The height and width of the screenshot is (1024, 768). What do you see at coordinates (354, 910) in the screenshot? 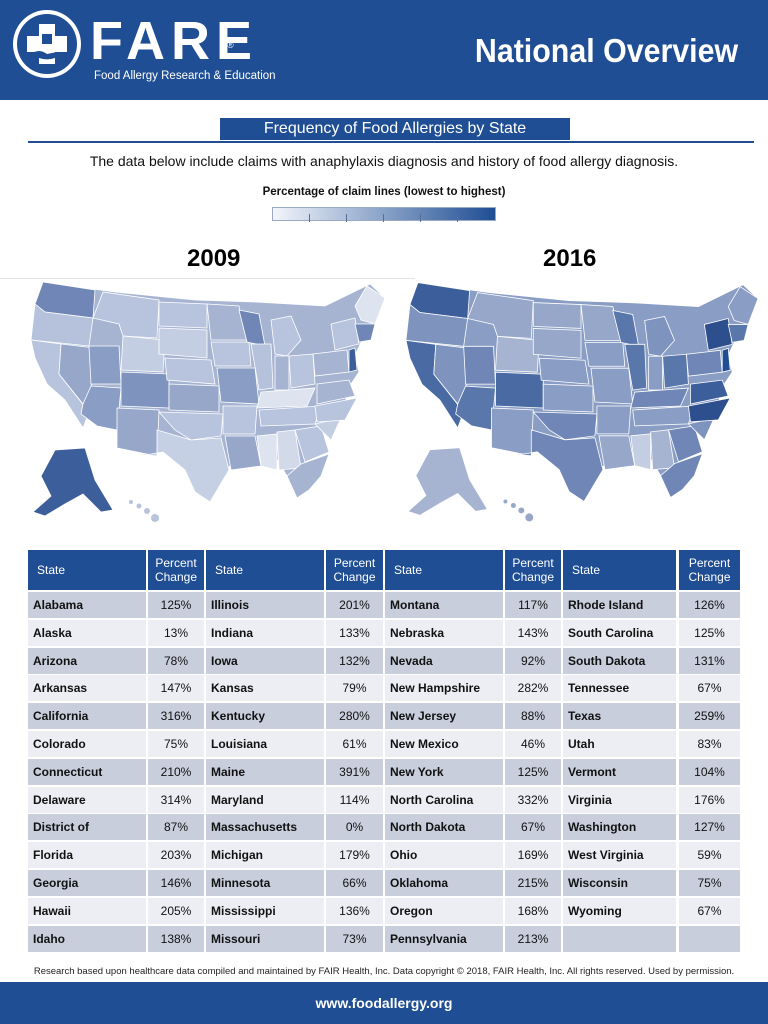
I see `table-cell-percent: 136%` at bounding box center [354, 910].